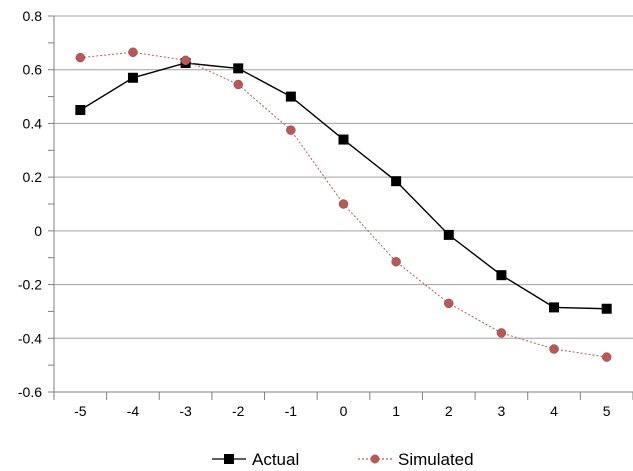  Describe the element at coordinates (33, 16) in the screenshot. I see `y-tick-label: 0.8` at that location.